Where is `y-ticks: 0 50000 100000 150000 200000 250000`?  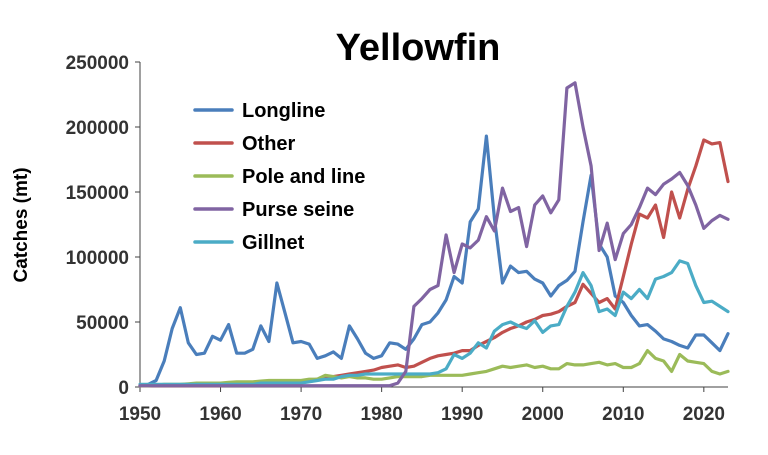
y-ticks: 0 50000 100000 150000 200000 250000 is located at coordinates (103, 226).